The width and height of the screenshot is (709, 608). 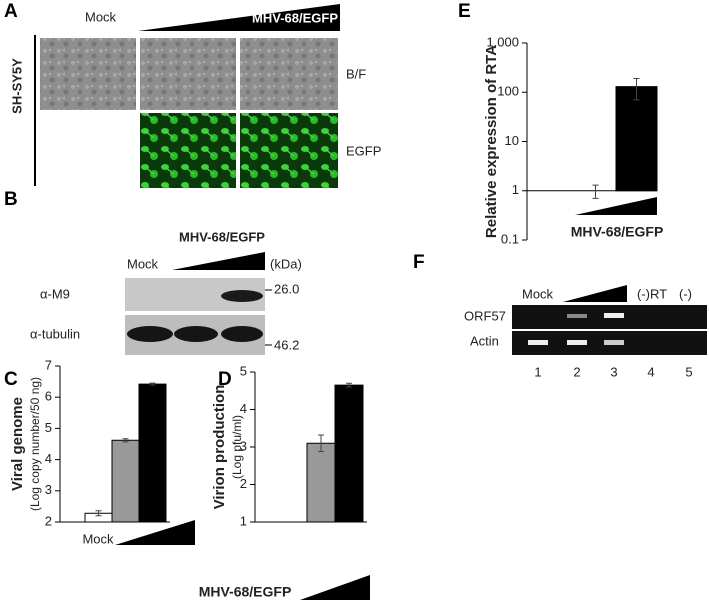 What do you see at coordinates (55, 333) in the screenshot?
I see `row-label: α-tubulin` at bounding box center [55, 333].